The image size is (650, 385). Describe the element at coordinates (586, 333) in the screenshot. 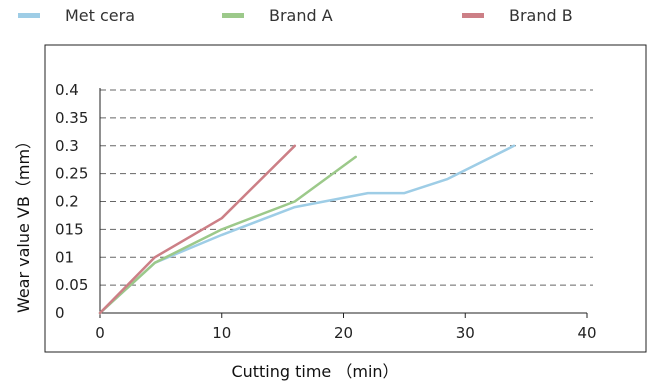

I see `x-tick-label: 40` at that location.